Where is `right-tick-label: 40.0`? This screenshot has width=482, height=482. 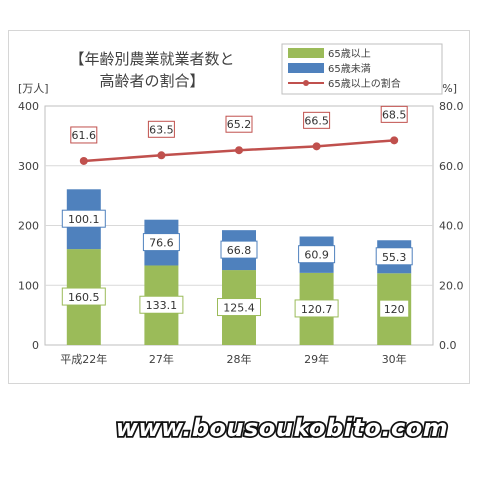
right-tick-label: 40.0 is located at coordinates (451, 226).